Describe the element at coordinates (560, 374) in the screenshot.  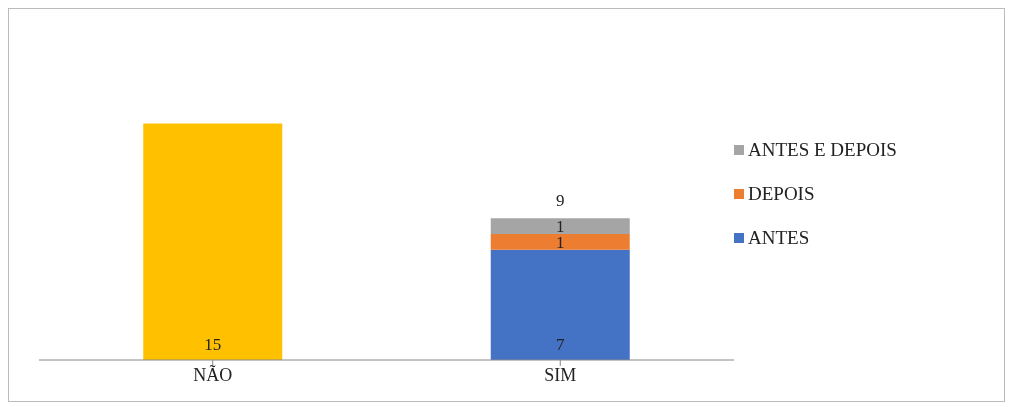
I see `x-tick-label: SIM` at that location.